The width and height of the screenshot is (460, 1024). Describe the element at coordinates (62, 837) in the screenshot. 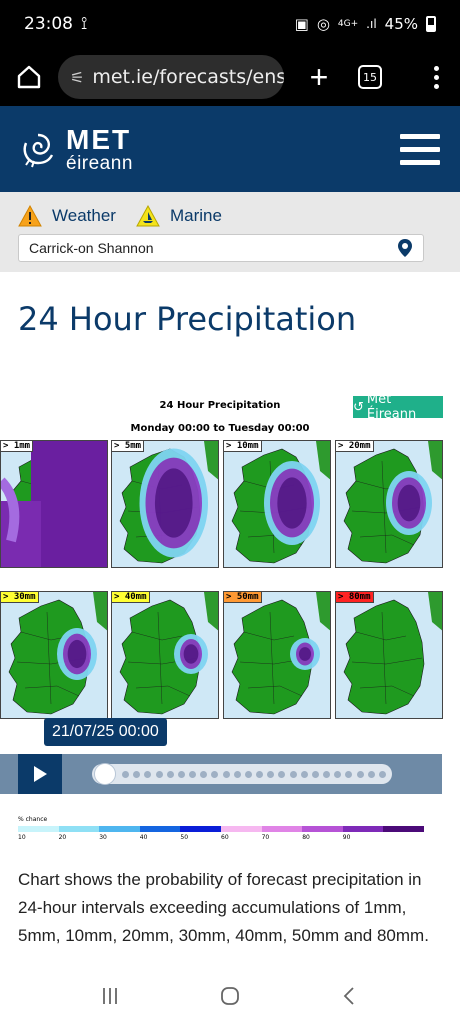

I see `legend-tick-label: 20` at that location.